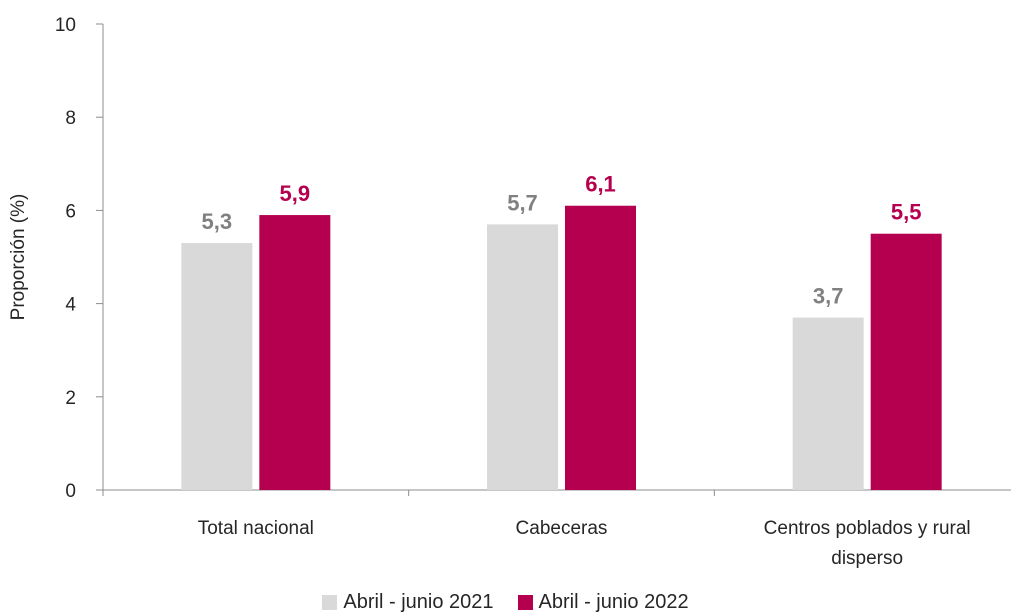 This screenshot has width=1011, height=614. I want to click on bar-value-label: 5,9, so click(295, 193).